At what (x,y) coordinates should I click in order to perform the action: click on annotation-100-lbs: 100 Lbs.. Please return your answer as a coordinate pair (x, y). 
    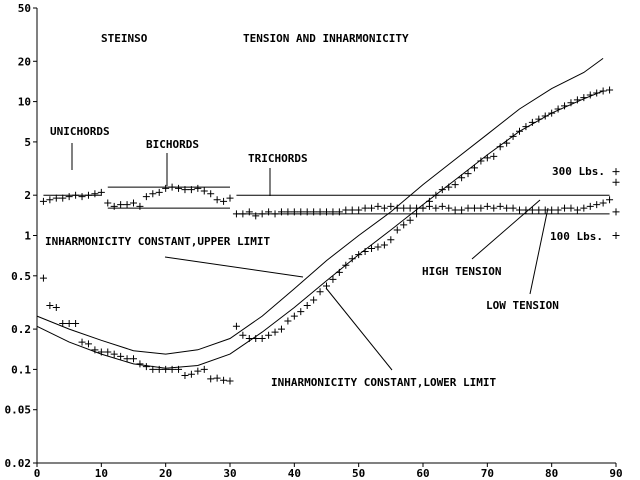
    Looking at the image, I should click on (576, 236).